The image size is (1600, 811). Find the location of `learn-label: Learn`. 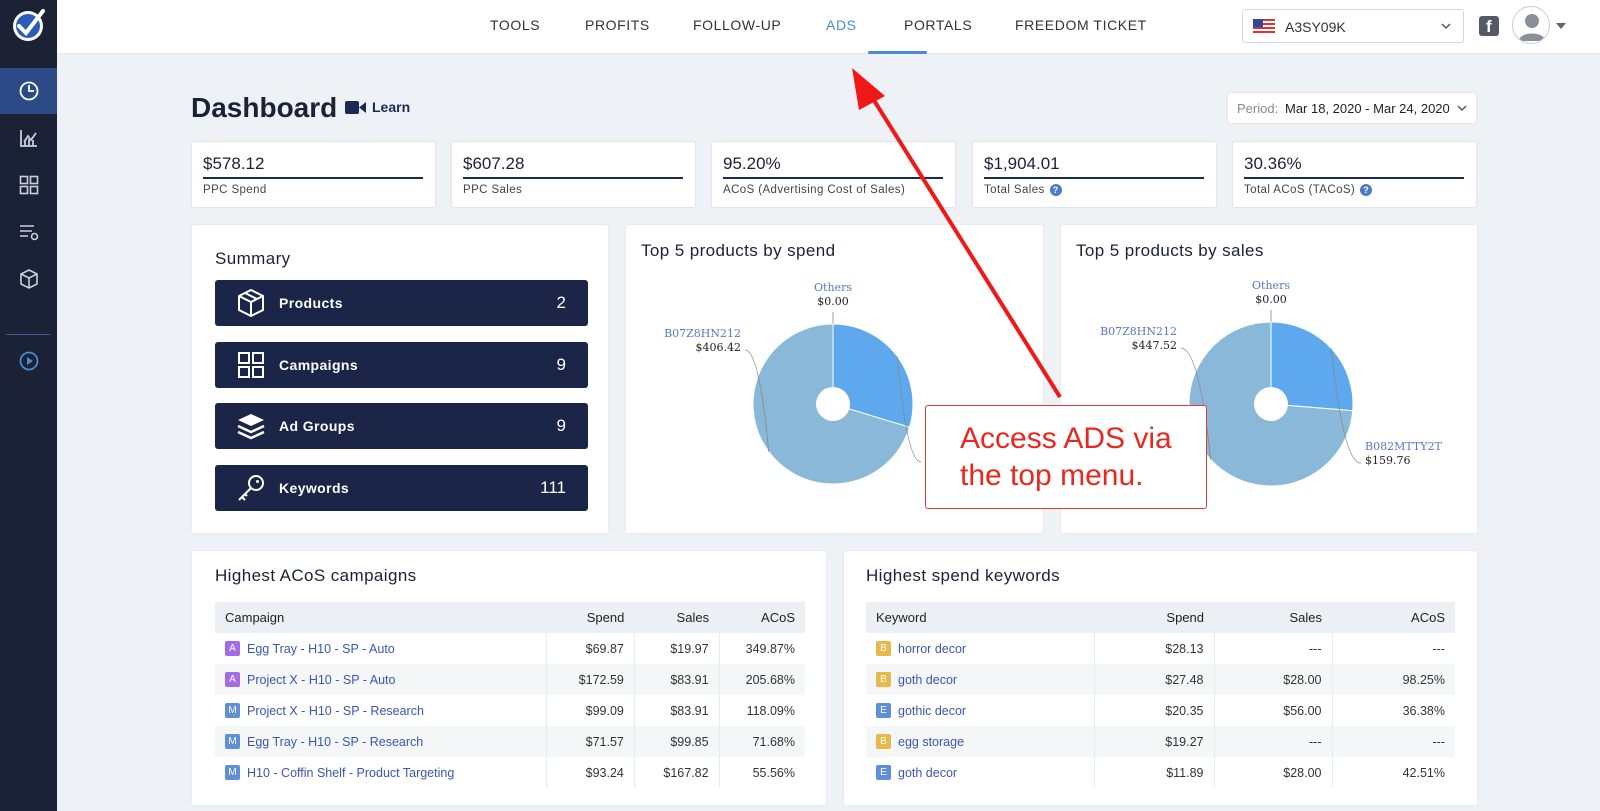

learn-label: Learn is located at coordinates (391, 107).